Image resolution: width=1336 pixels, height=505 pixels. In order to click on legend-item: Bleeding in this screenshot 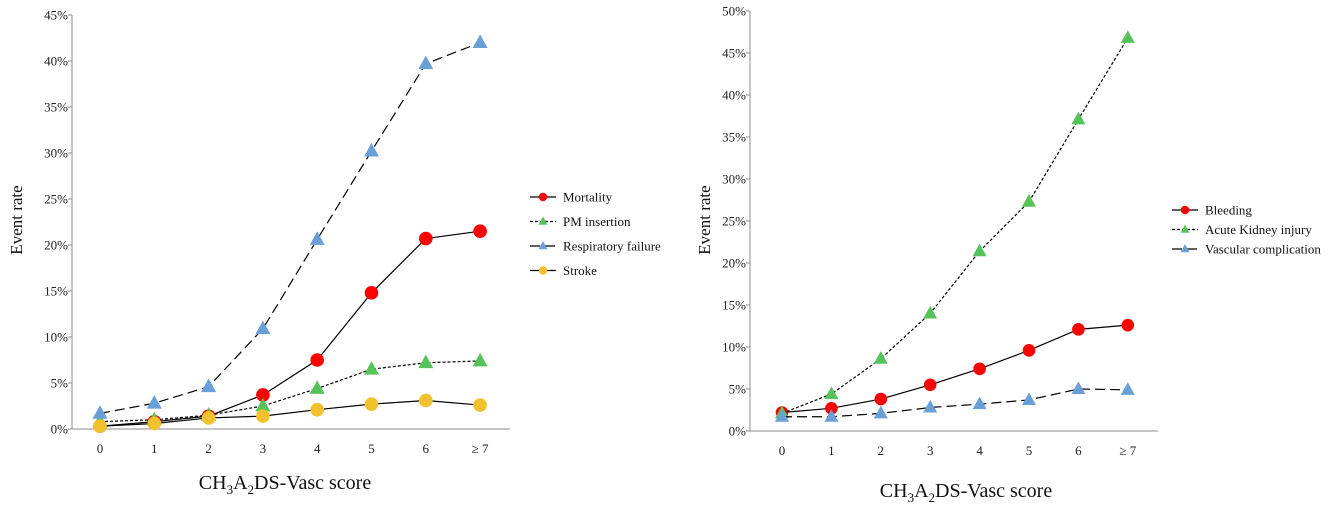, I will do `click(1212, 210)`.